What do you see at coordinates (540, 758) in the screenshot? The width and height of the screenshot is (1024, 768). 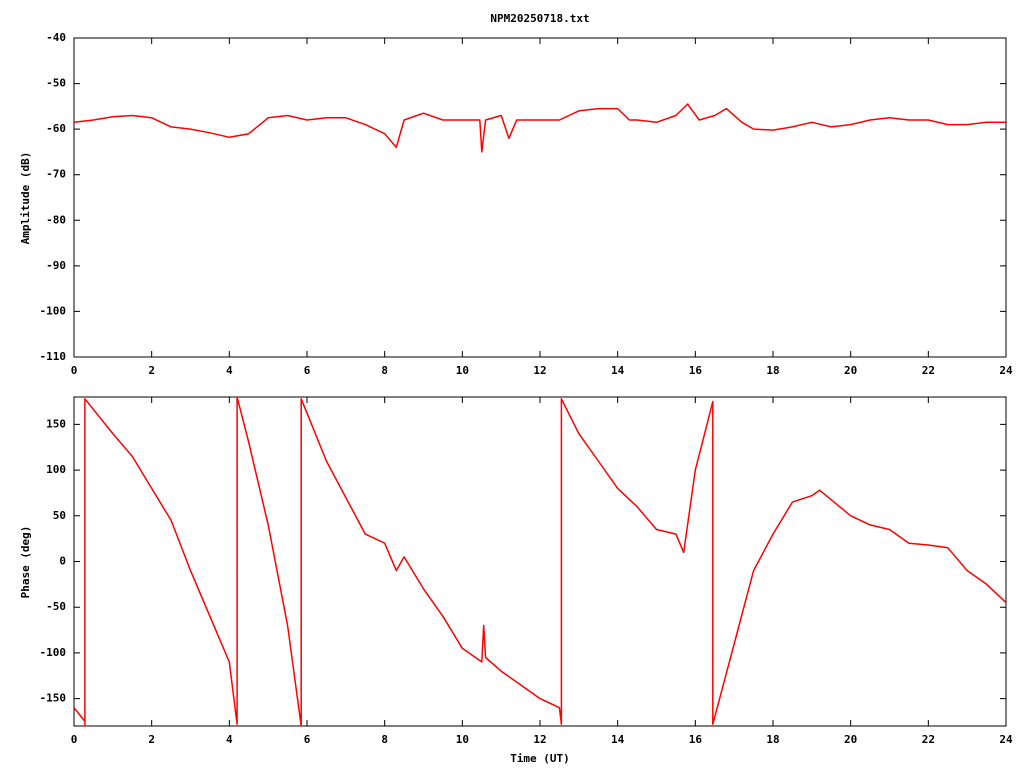 I see `x-axis-label: Time (UT)` at bounding box center [540, 758].